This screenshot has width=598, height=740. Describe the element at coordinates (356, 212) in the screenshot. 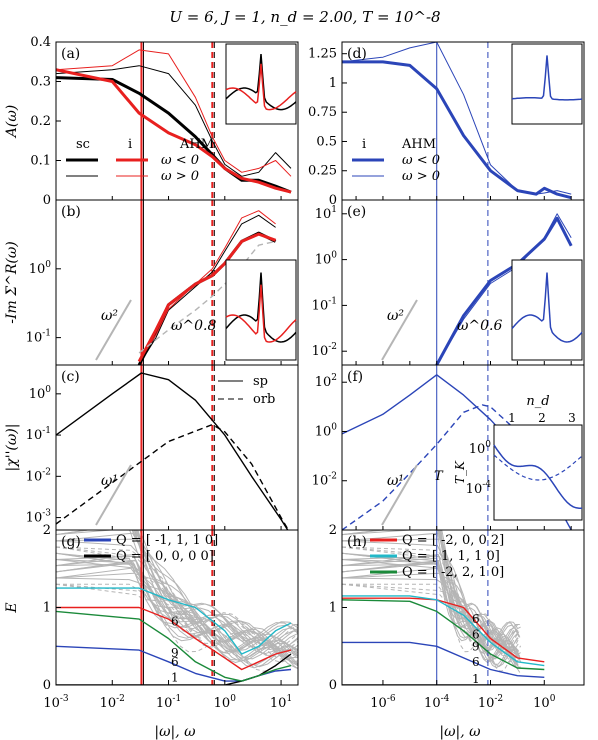

I see `panel-letter: (e)` at that location.